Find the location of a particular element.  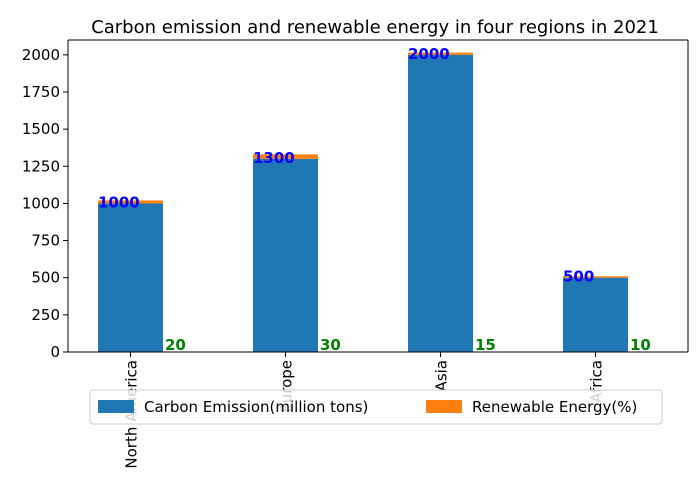

y-tick-label: 1500 is located at coordinates (41, 129).